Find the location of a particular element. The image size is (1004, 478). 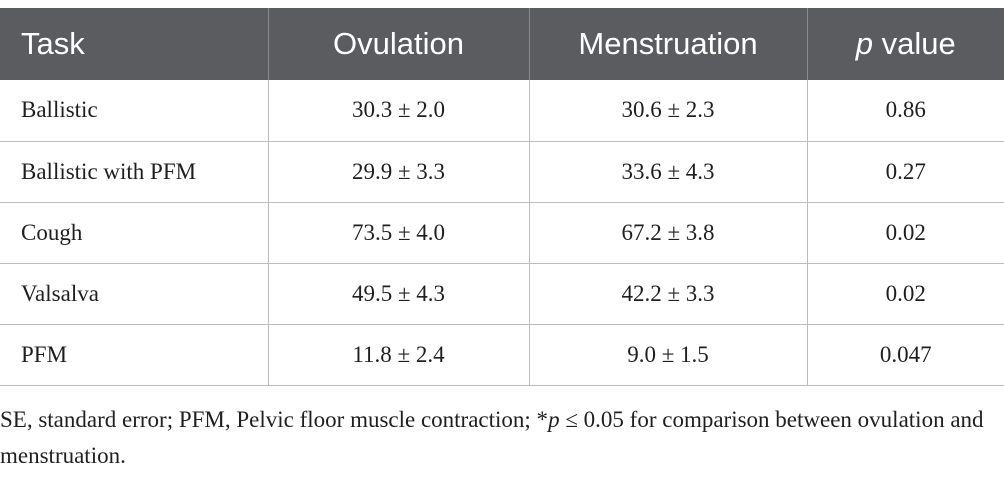

footnote-p-italic: p is located at coordinates (554, 419).